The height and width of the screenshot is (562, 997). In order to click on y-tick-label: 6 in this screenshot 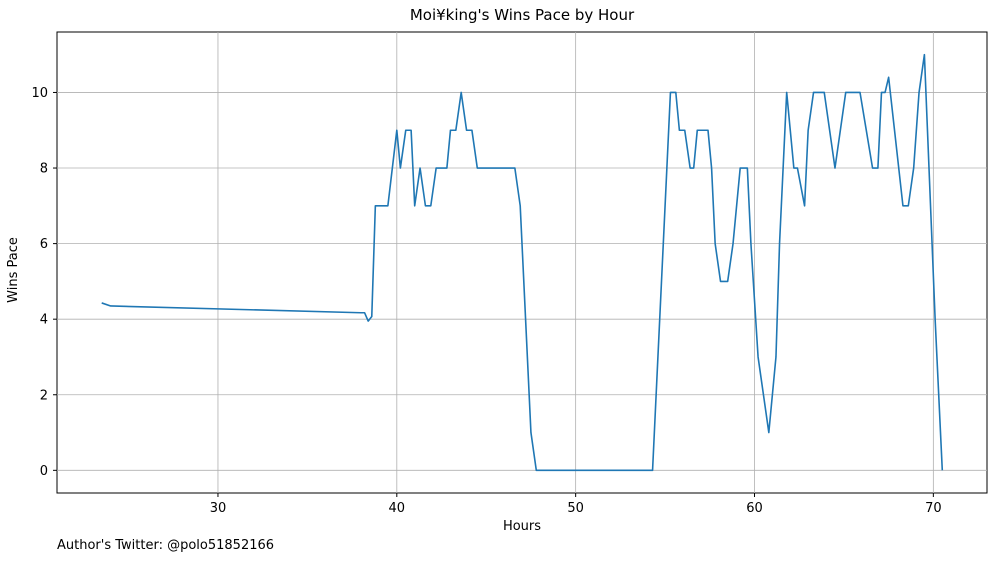, I will do `click(44, 244)`.